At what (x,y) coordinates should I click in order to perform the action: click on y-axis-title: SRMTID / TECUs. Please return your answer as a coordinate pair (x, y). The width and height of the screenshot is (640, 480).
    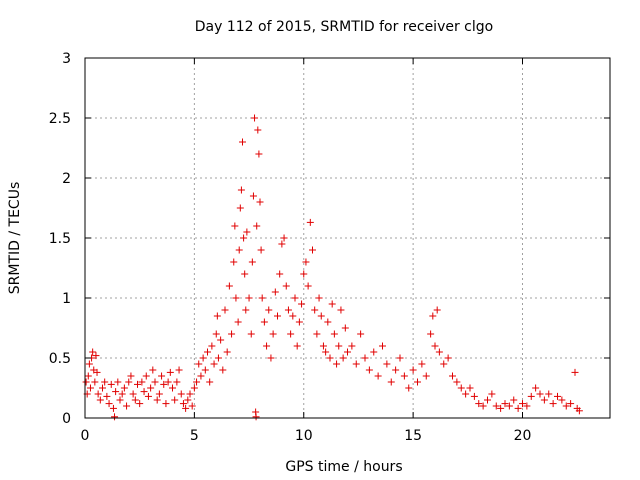
    Looking at the image, I should click on (15, 238).